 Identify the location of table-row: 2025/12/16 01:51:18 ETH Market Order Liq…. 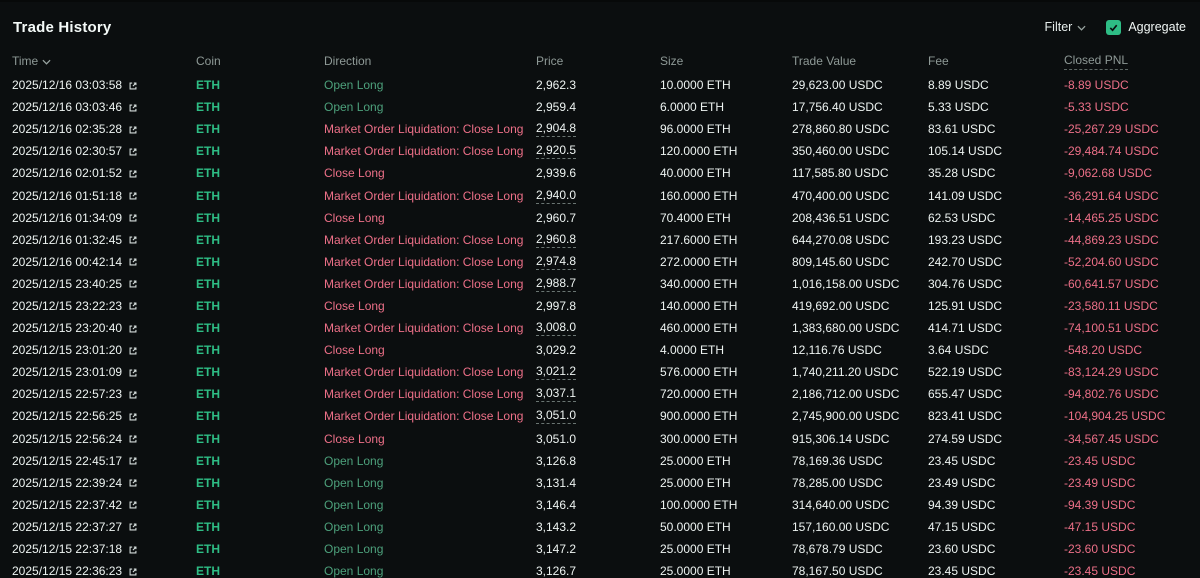
(600, 195).